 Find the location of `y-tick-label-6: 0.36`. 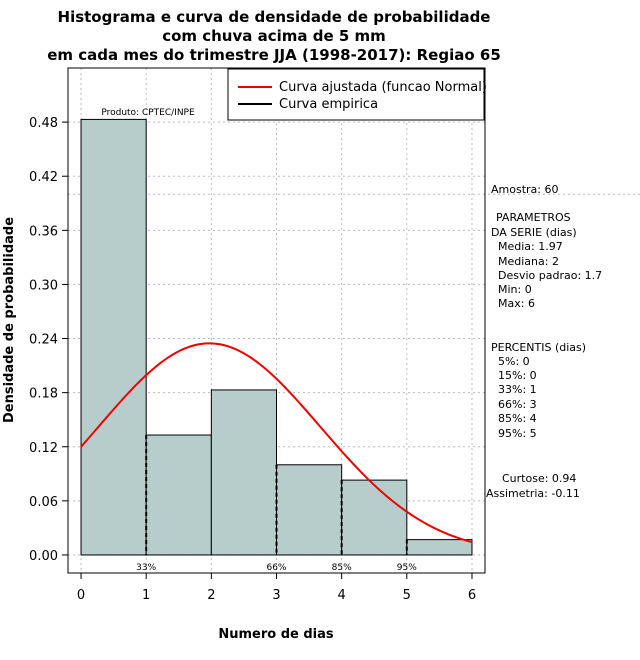

y-tick-label-6: 0.36 is located at coordinates (43, 231).